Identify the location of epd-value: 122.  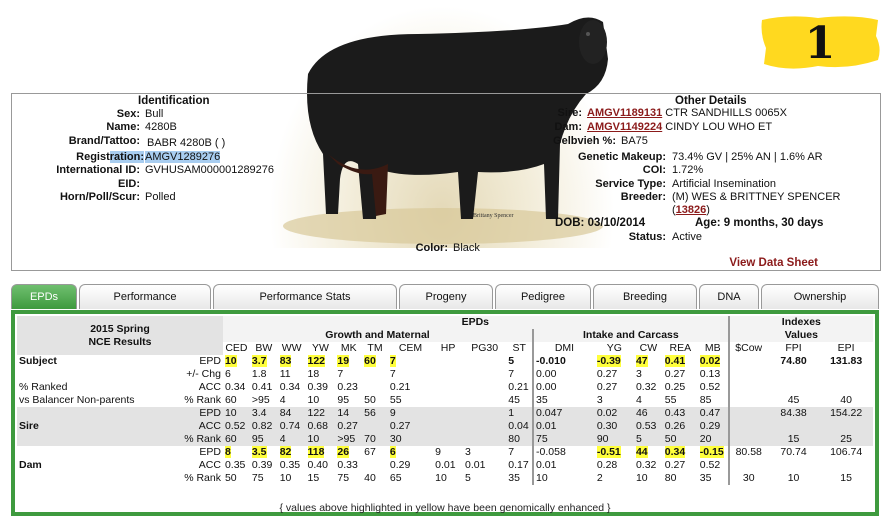
(316, 361).